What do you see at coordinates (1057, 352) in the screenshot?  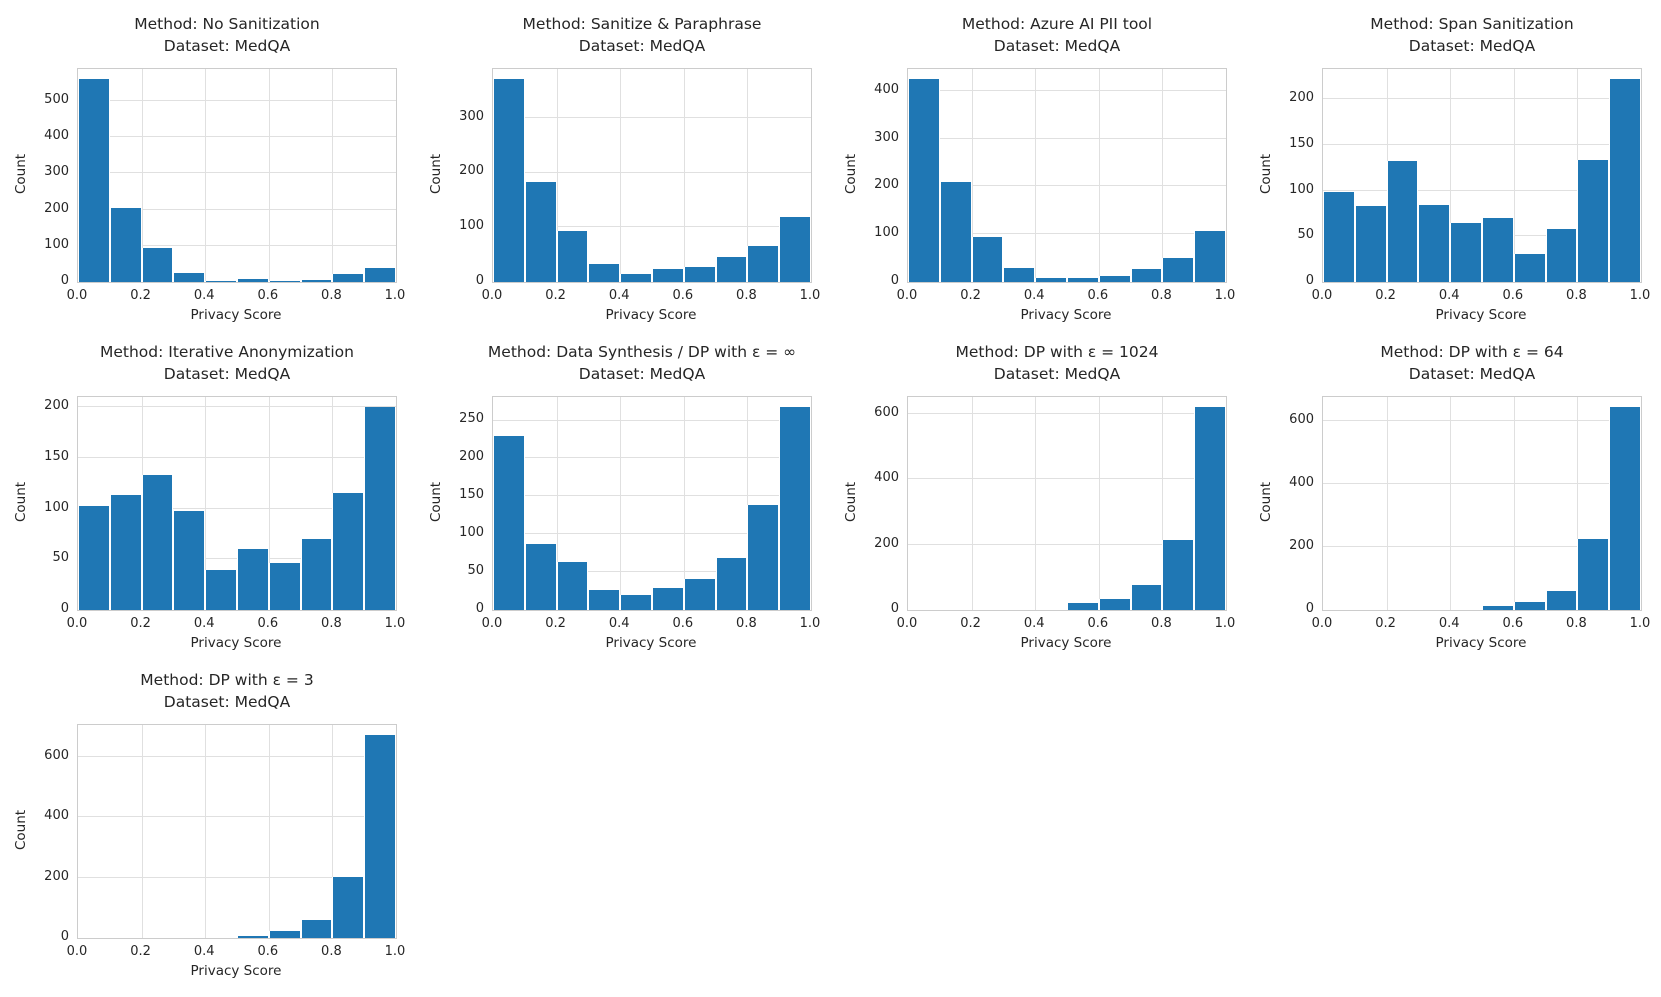 I see `subplot-title-method: Method: DP with ε = 1024` at bounding box center [1057, 352].